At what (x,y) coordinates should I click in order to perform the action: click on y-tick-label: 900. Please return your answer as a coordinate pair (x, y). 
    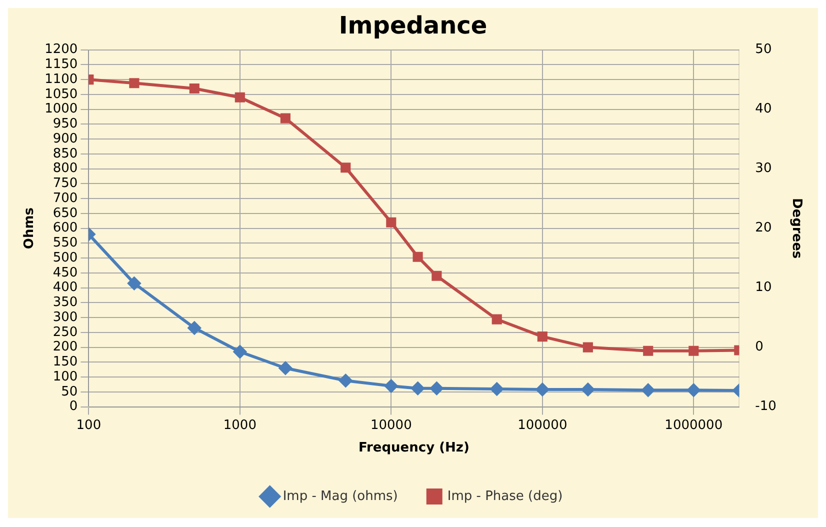
    Looking at the image, I should click on (65, 138).